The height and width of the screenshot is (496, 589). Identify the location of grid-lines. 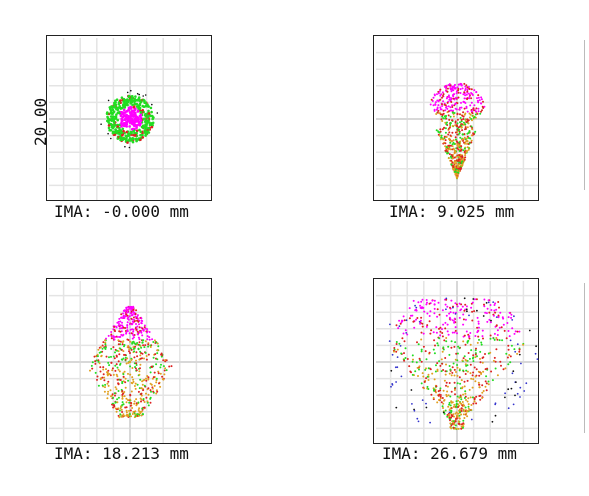
(130, 119).